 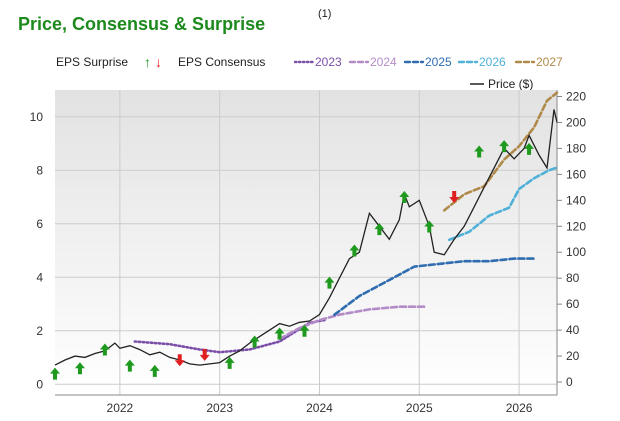 What do you see at coordinates (147, 62) in the screenshot?
I see `legend-up-arrow: ↑` at bounding box center [147, 62].